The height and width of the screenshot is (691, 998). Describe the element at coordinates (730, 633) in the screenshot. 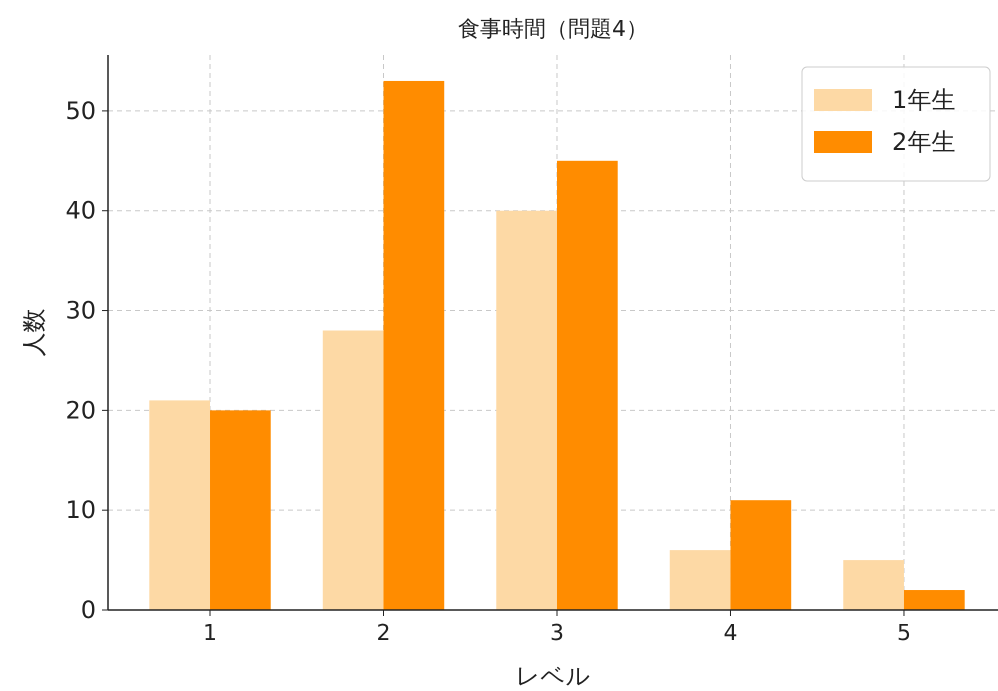

I see `xtick: 4` at that location.